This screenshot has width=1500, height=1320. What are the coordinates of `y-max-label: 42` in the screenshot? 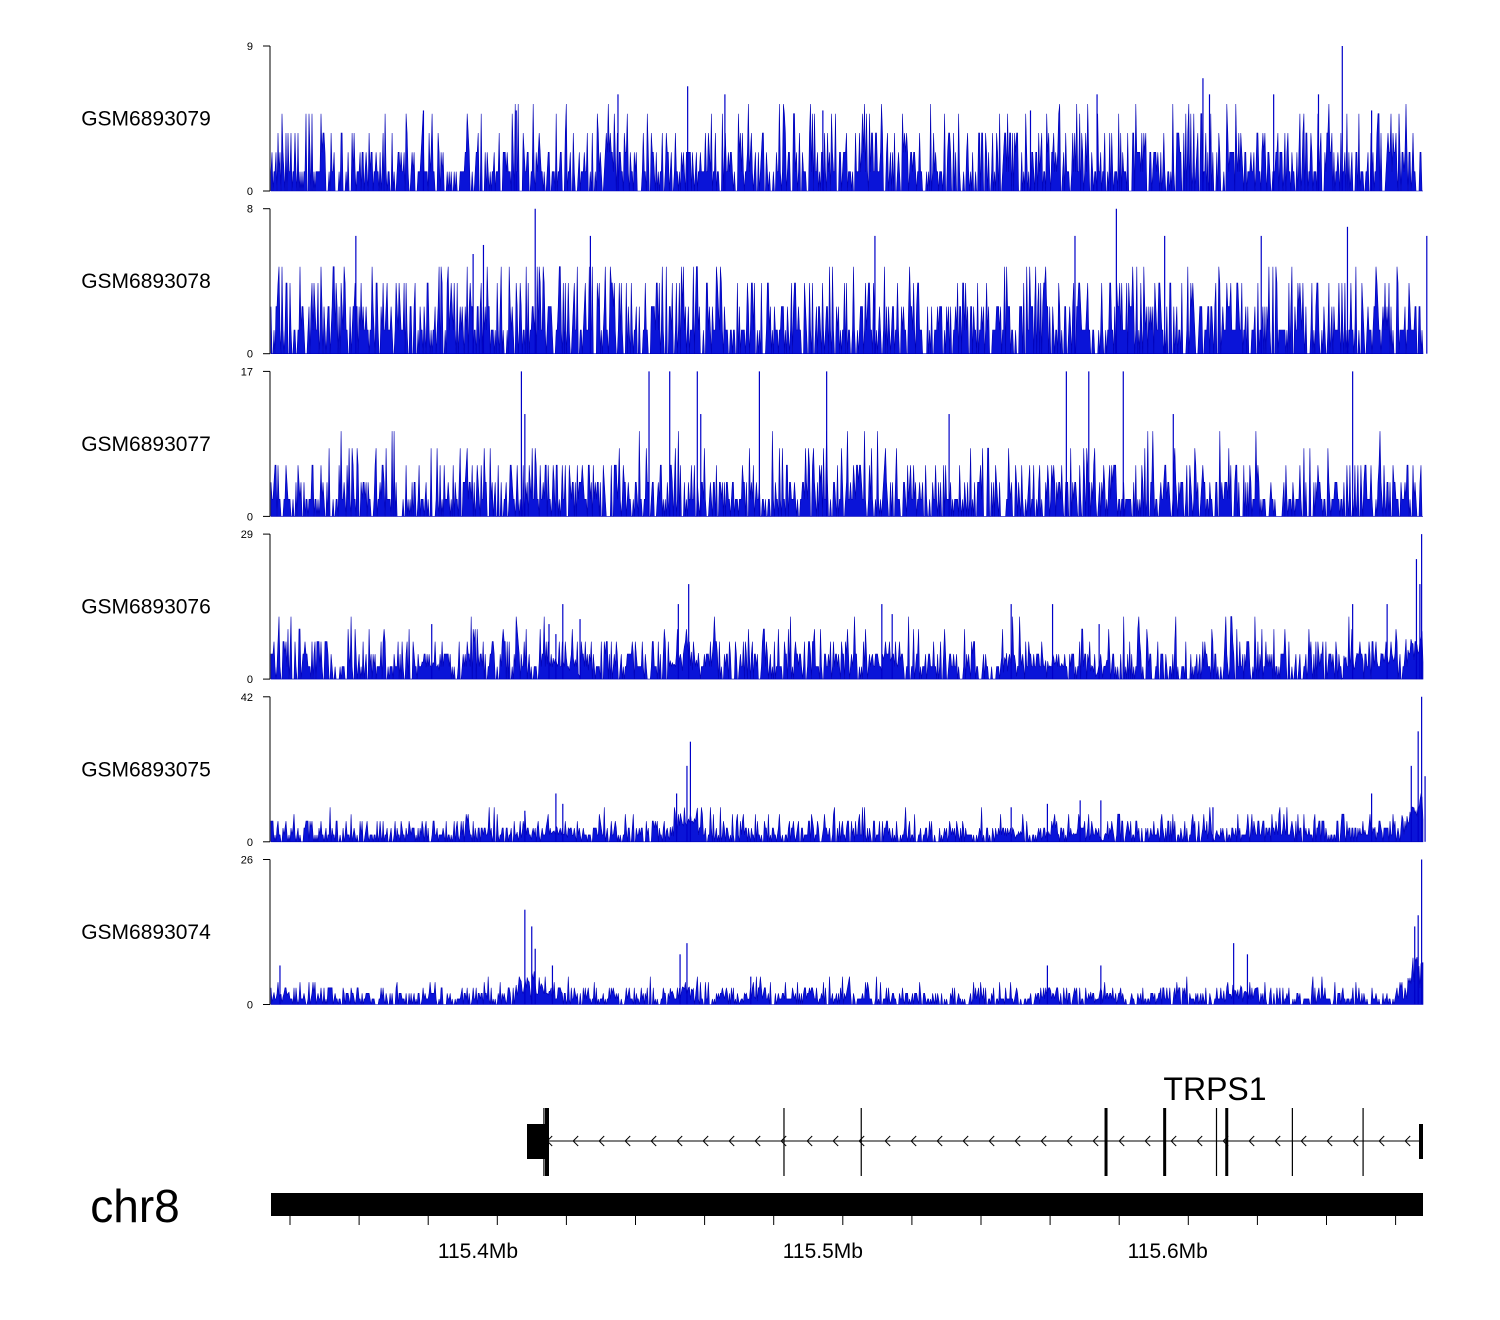 It's located at (247, 698).